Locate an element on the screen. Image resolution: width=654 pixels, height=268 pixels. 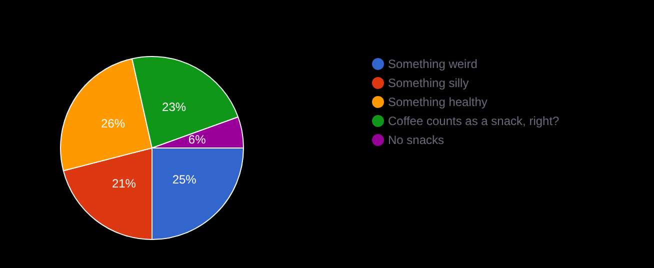
data-label: 23% is located at coordinates (174, 107).